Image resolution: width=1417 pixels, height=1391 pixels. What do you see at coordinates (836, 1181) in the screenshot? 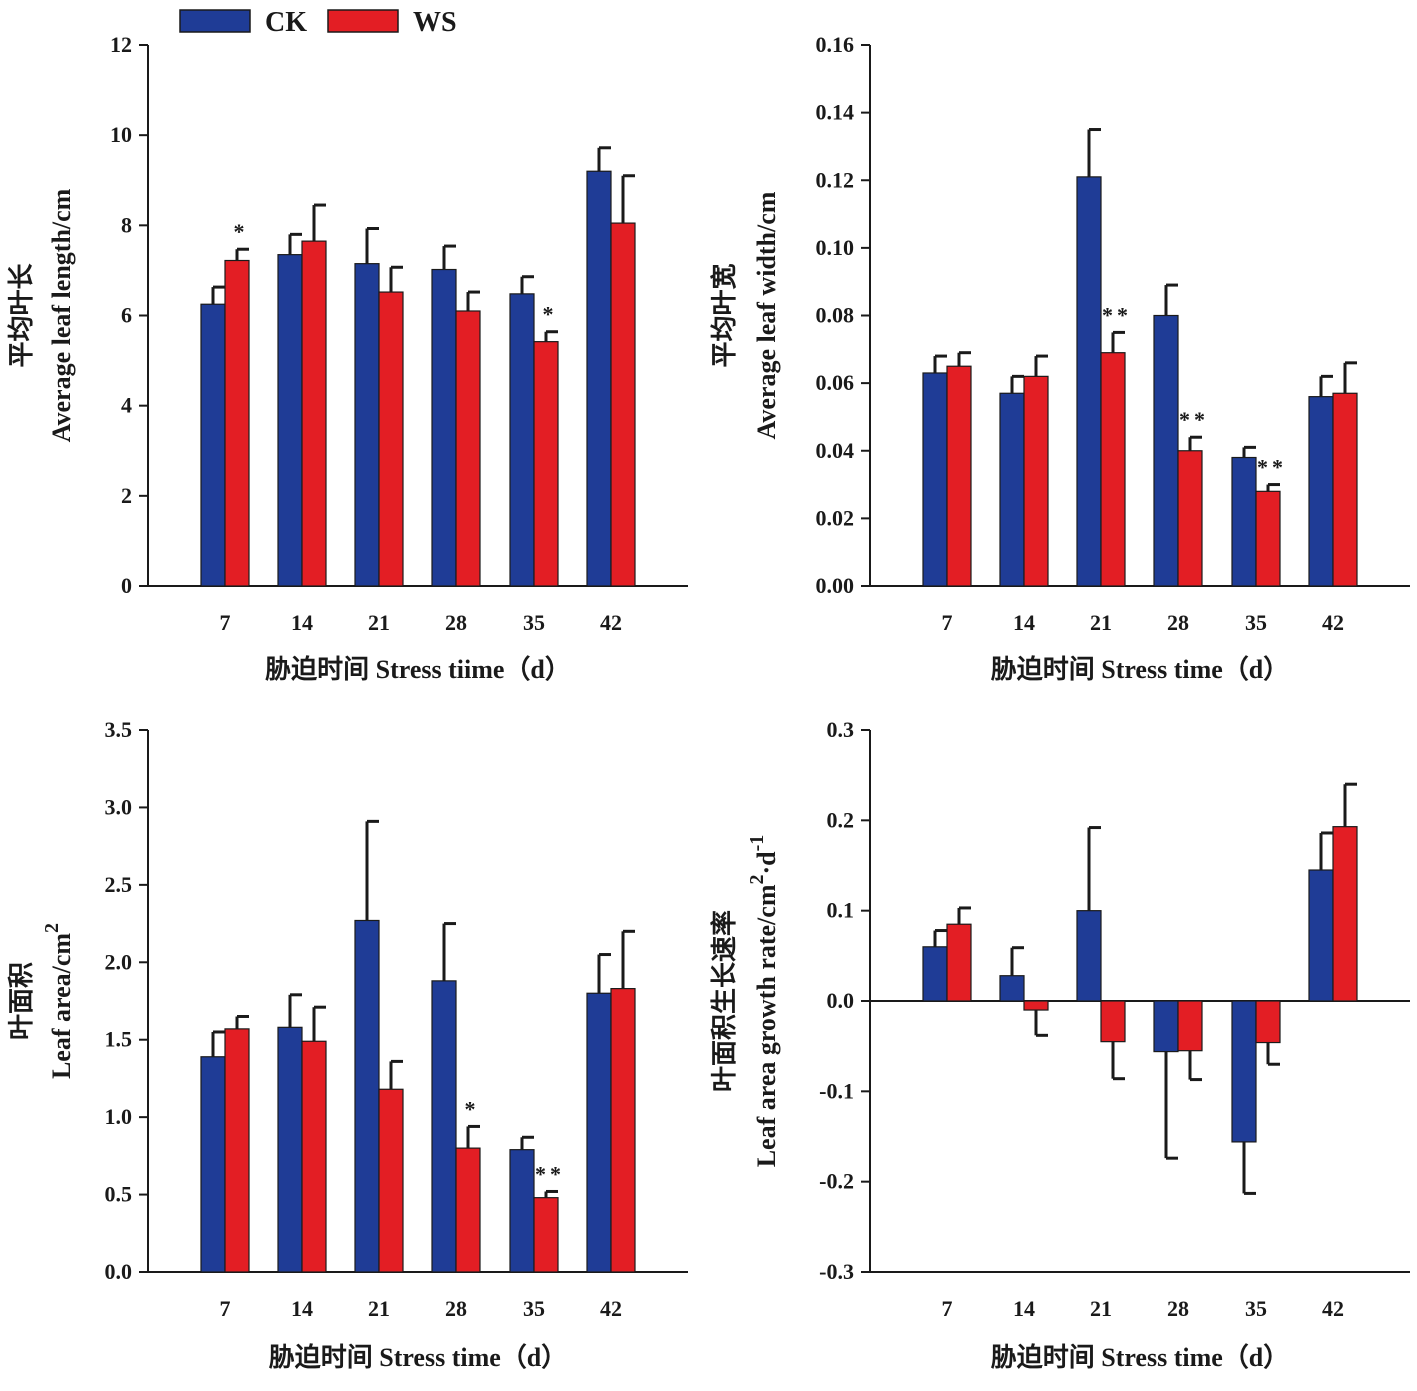
I see `y-tick-label: -0.2` at bounding box center [836, 1181].